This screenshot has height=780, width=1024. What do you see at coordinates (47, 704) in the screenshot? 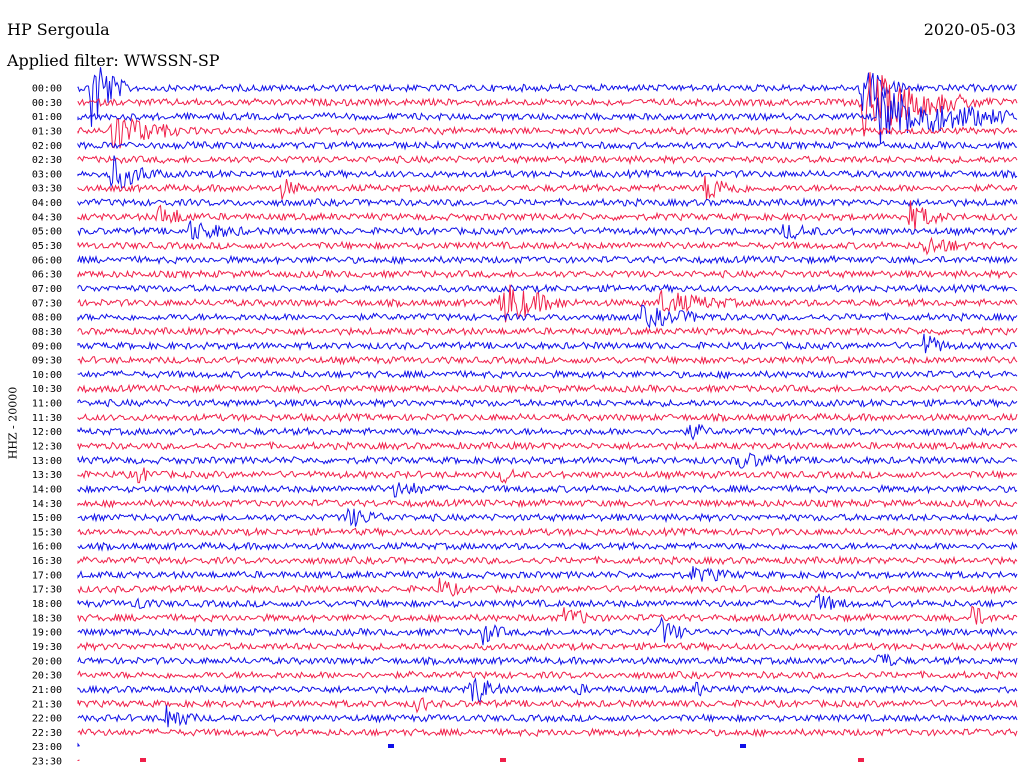
I see `time-label: 21:30` at bounding box center [47, 704].